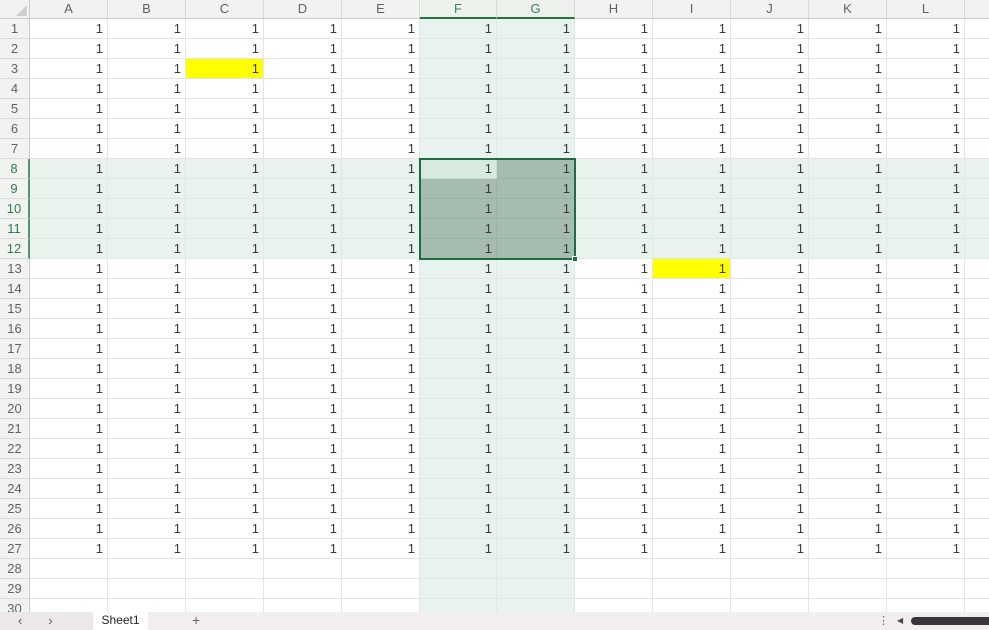  I want to click on cell-G10: 1, so click(536, 209).